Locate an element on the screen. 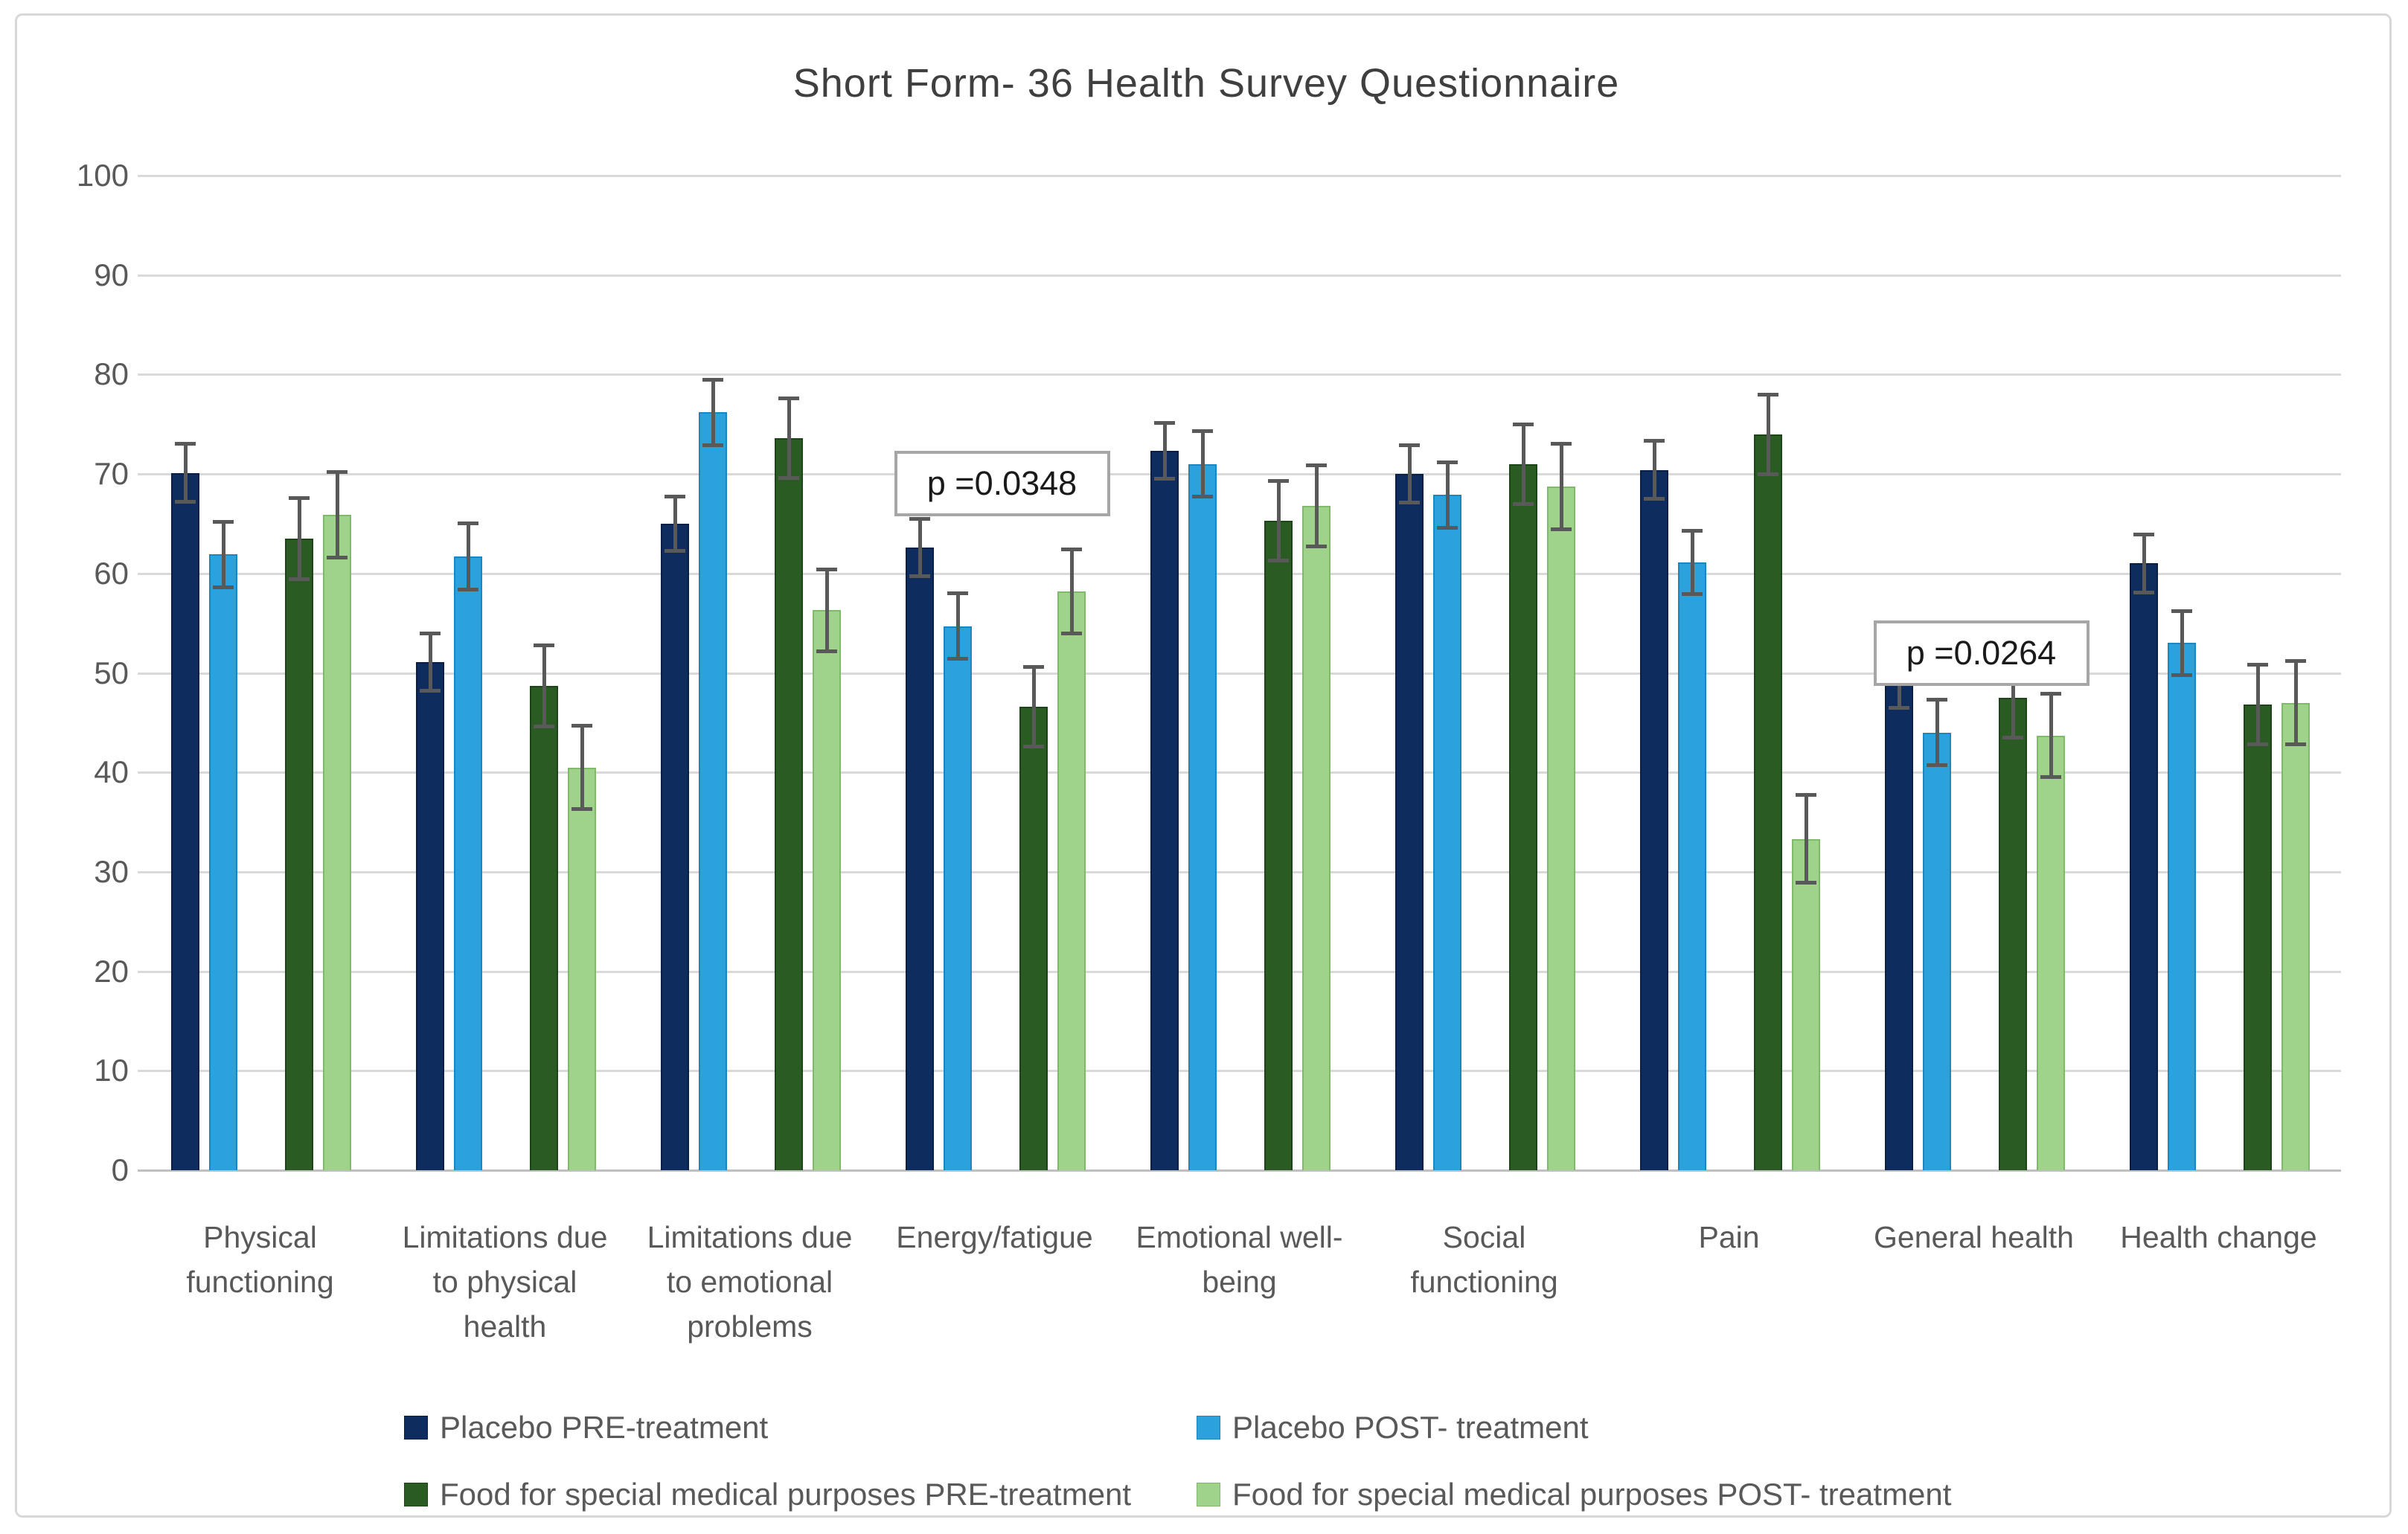  bar-series2-cat7 is located at coordinates (1693, 866).